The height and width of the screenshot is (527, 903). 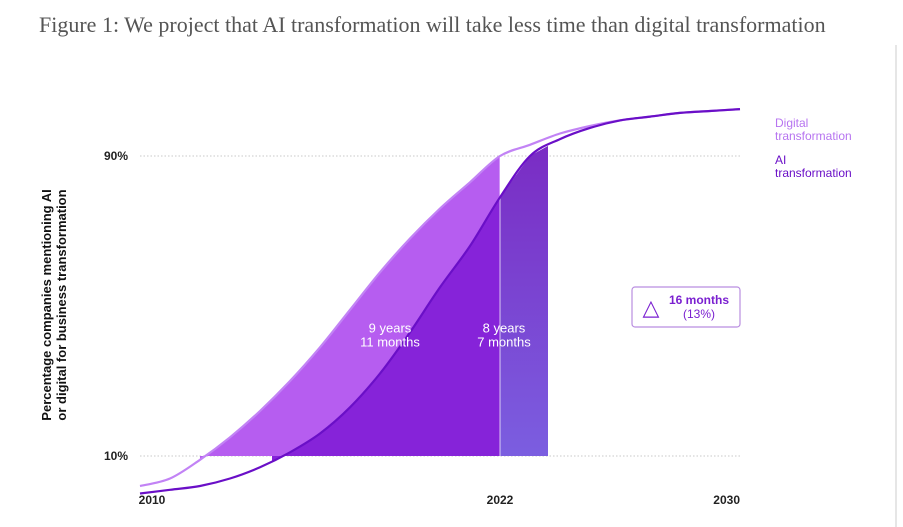 I want to click on delta-icon: △, so click(x=651, y=308).